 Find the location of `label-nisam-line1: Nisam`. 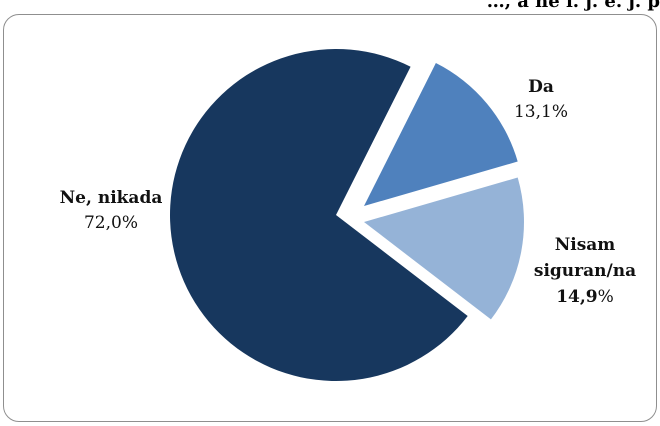

label-nisam-line1: Nisam is located at coordinates (585, 245).